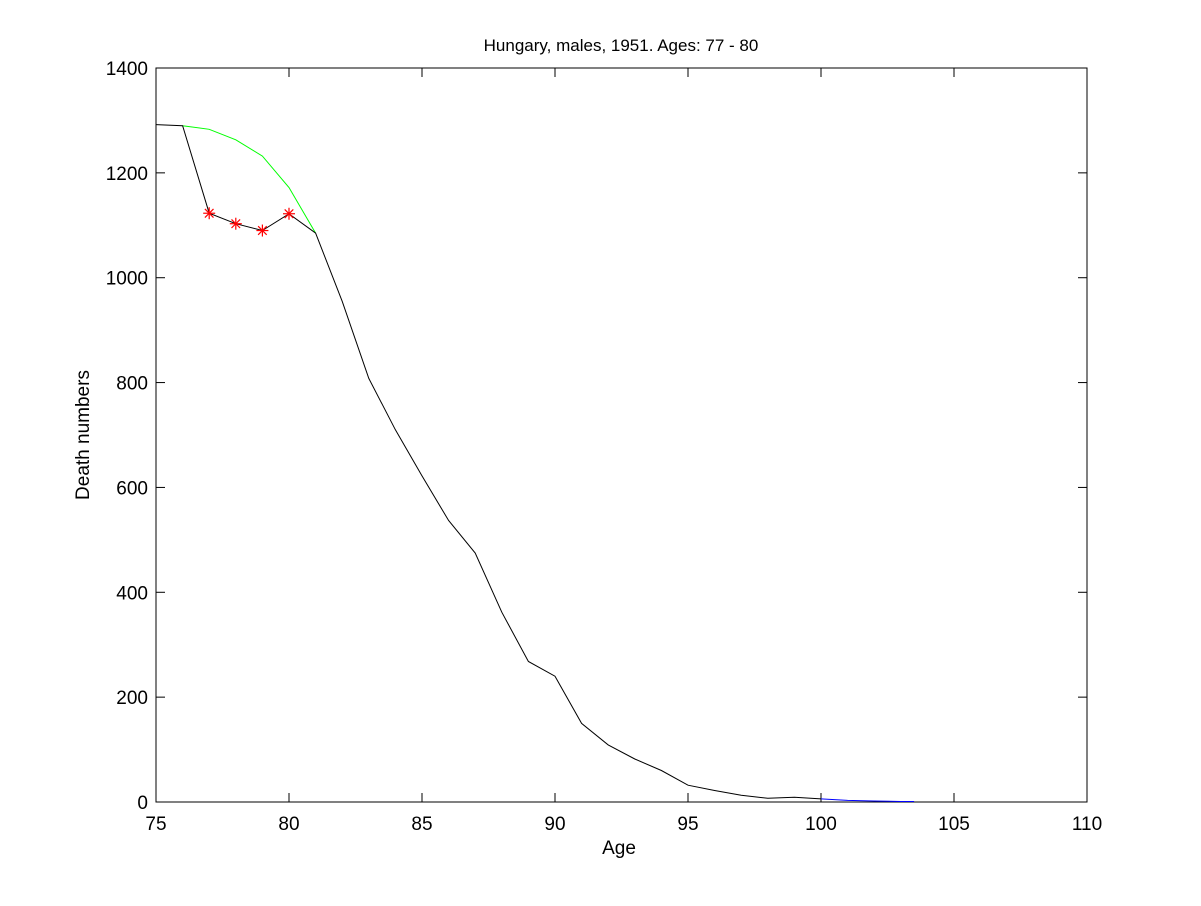 This screenshot has height=906, width=1201. Describe the element at coordinates (1087, 824) in the screenshot. I see `x-tick-label: 110` at that location.